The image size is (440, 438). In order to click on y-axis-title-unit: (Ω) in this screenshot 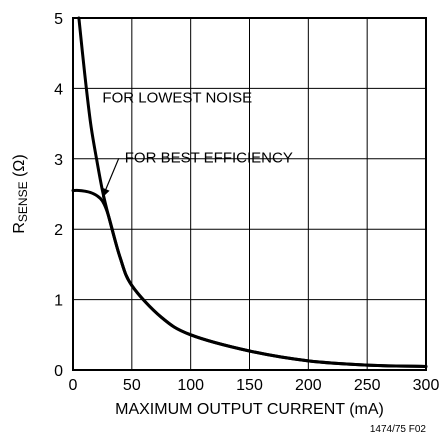, I will do `click(19, 167)`.